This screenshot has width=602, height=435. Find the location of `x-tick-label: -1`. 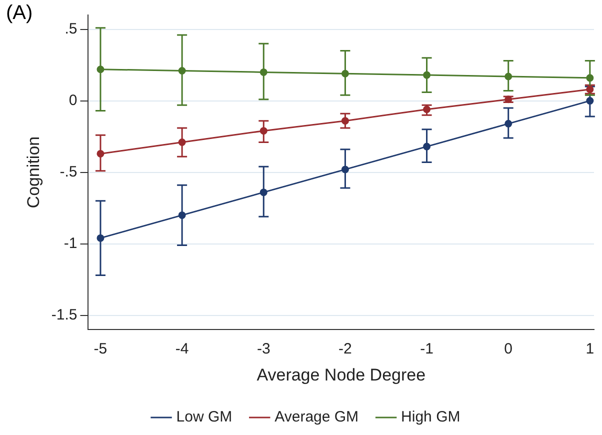

x-tick-label: -1 is located at coordinates (427, 349).